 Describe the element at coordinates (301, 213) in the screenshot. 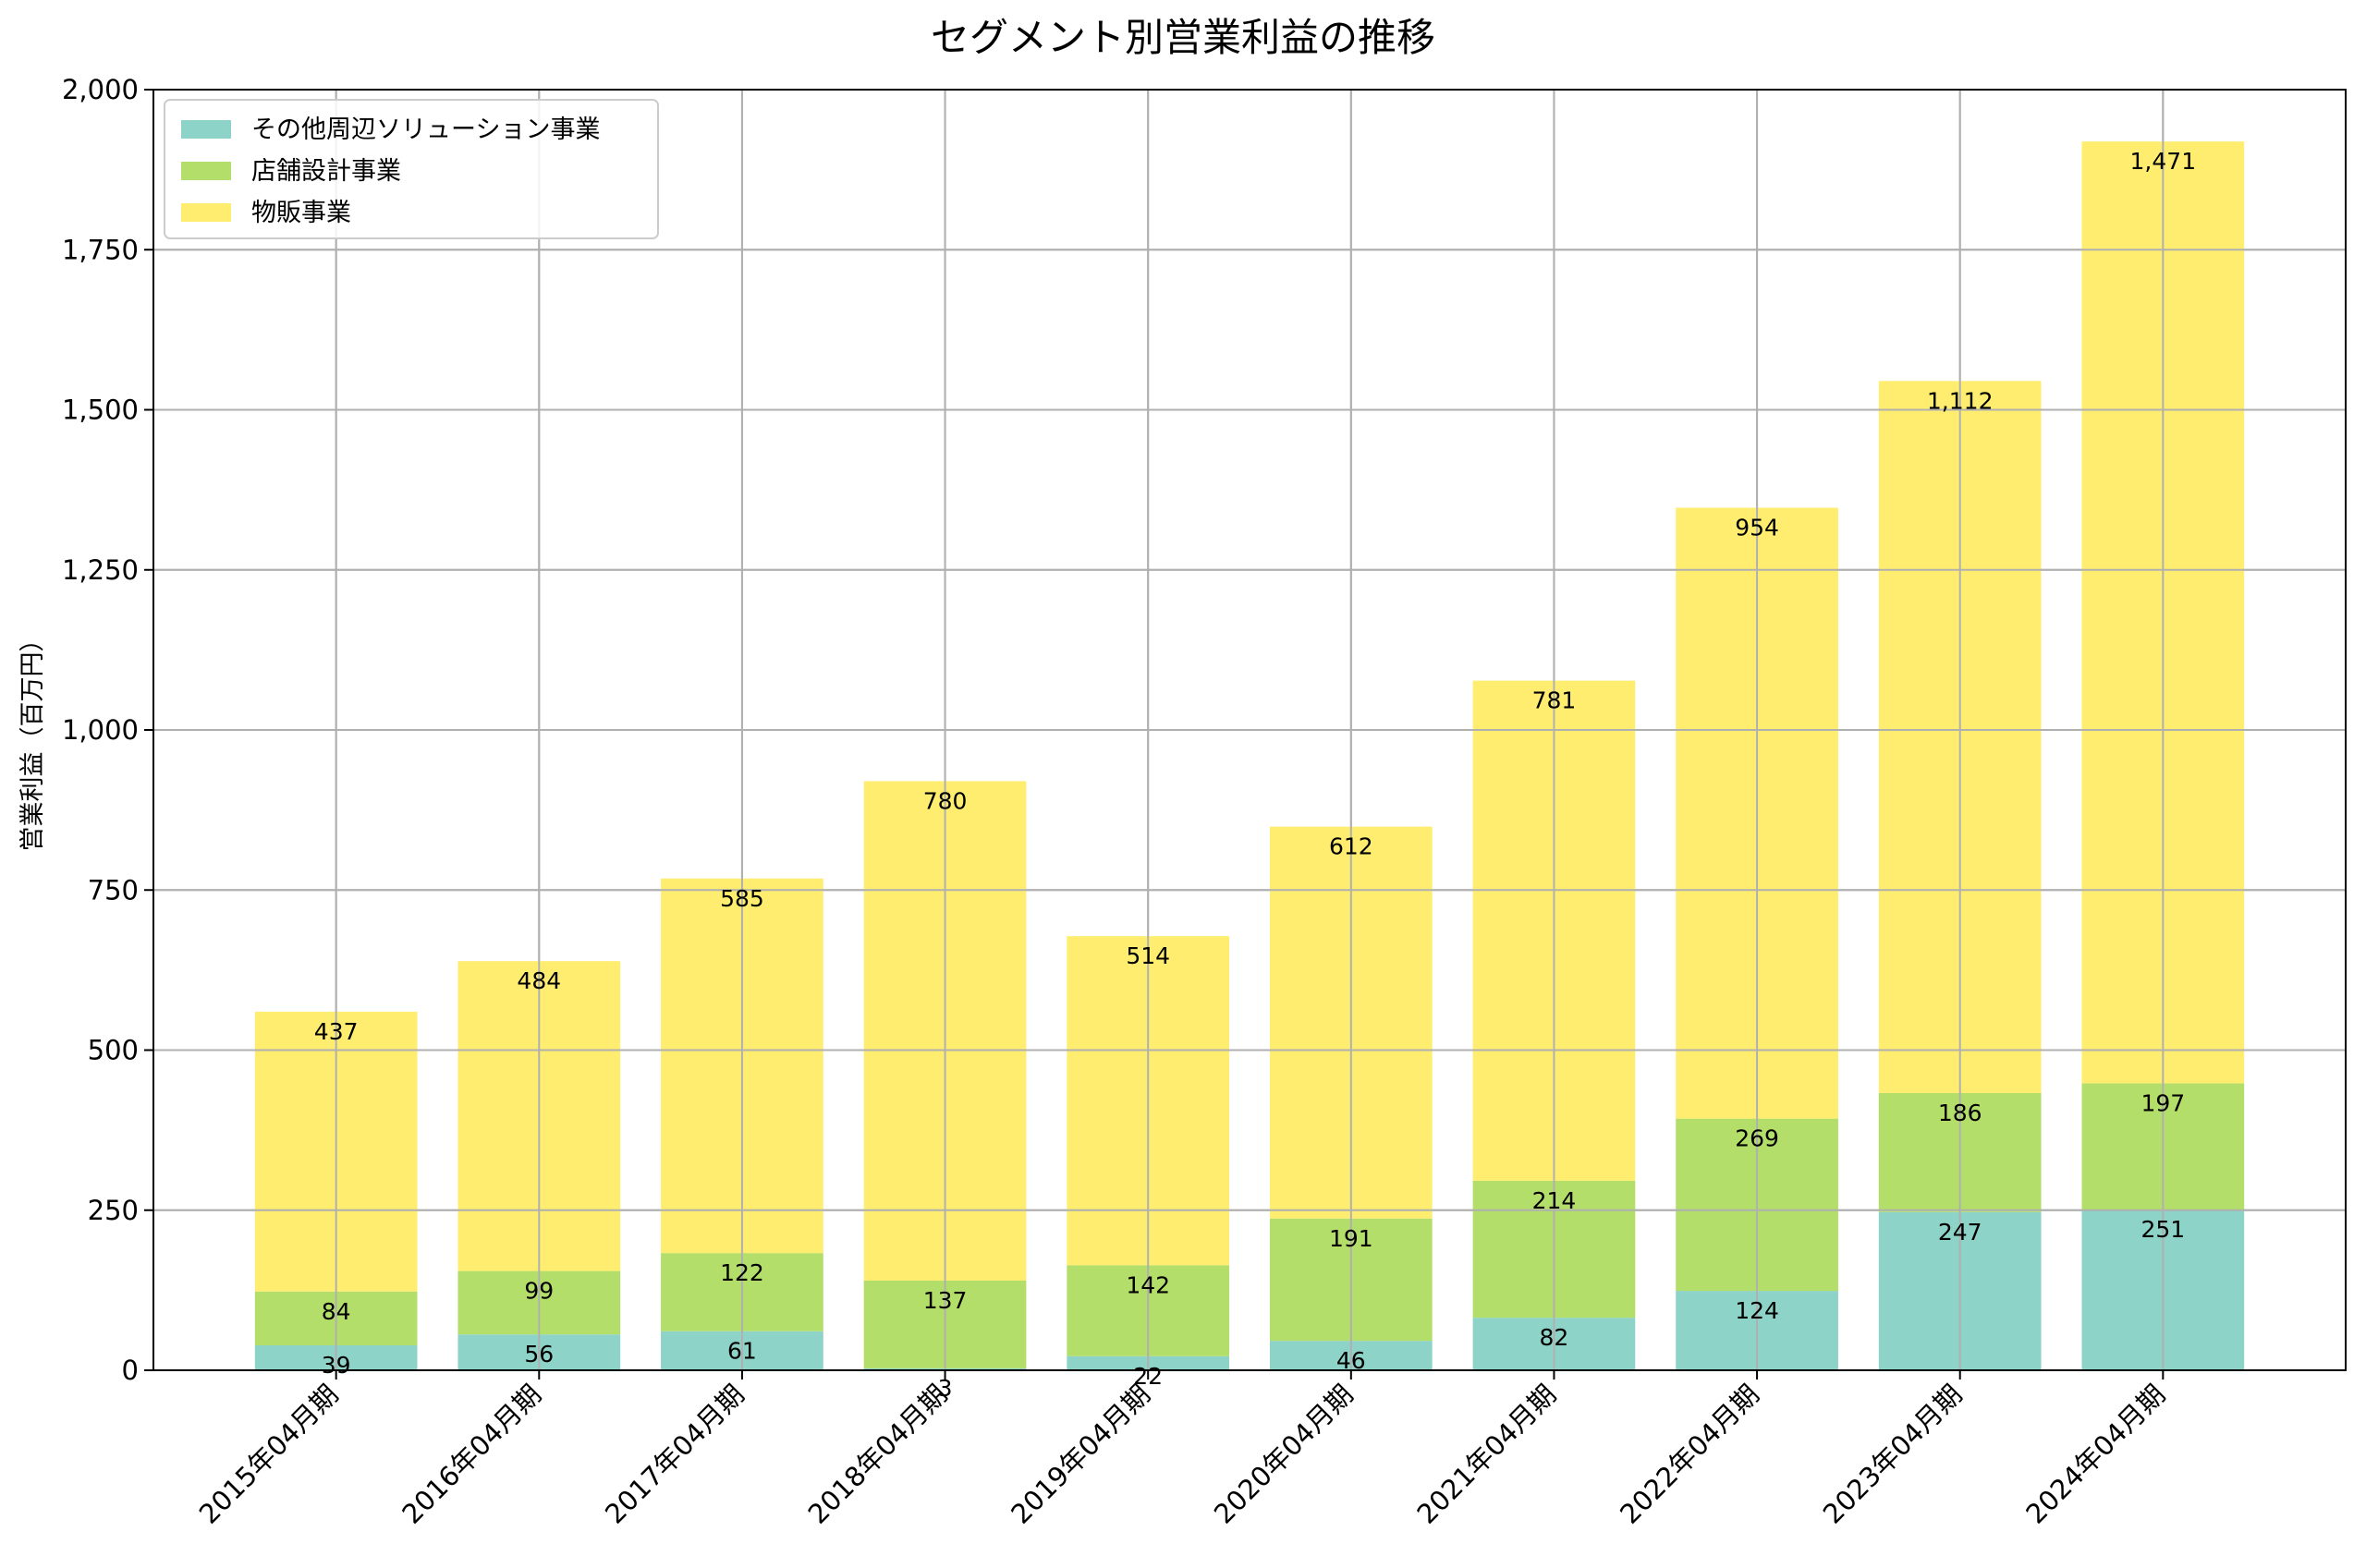

I see `legend-entry: 物販事業` at that location.